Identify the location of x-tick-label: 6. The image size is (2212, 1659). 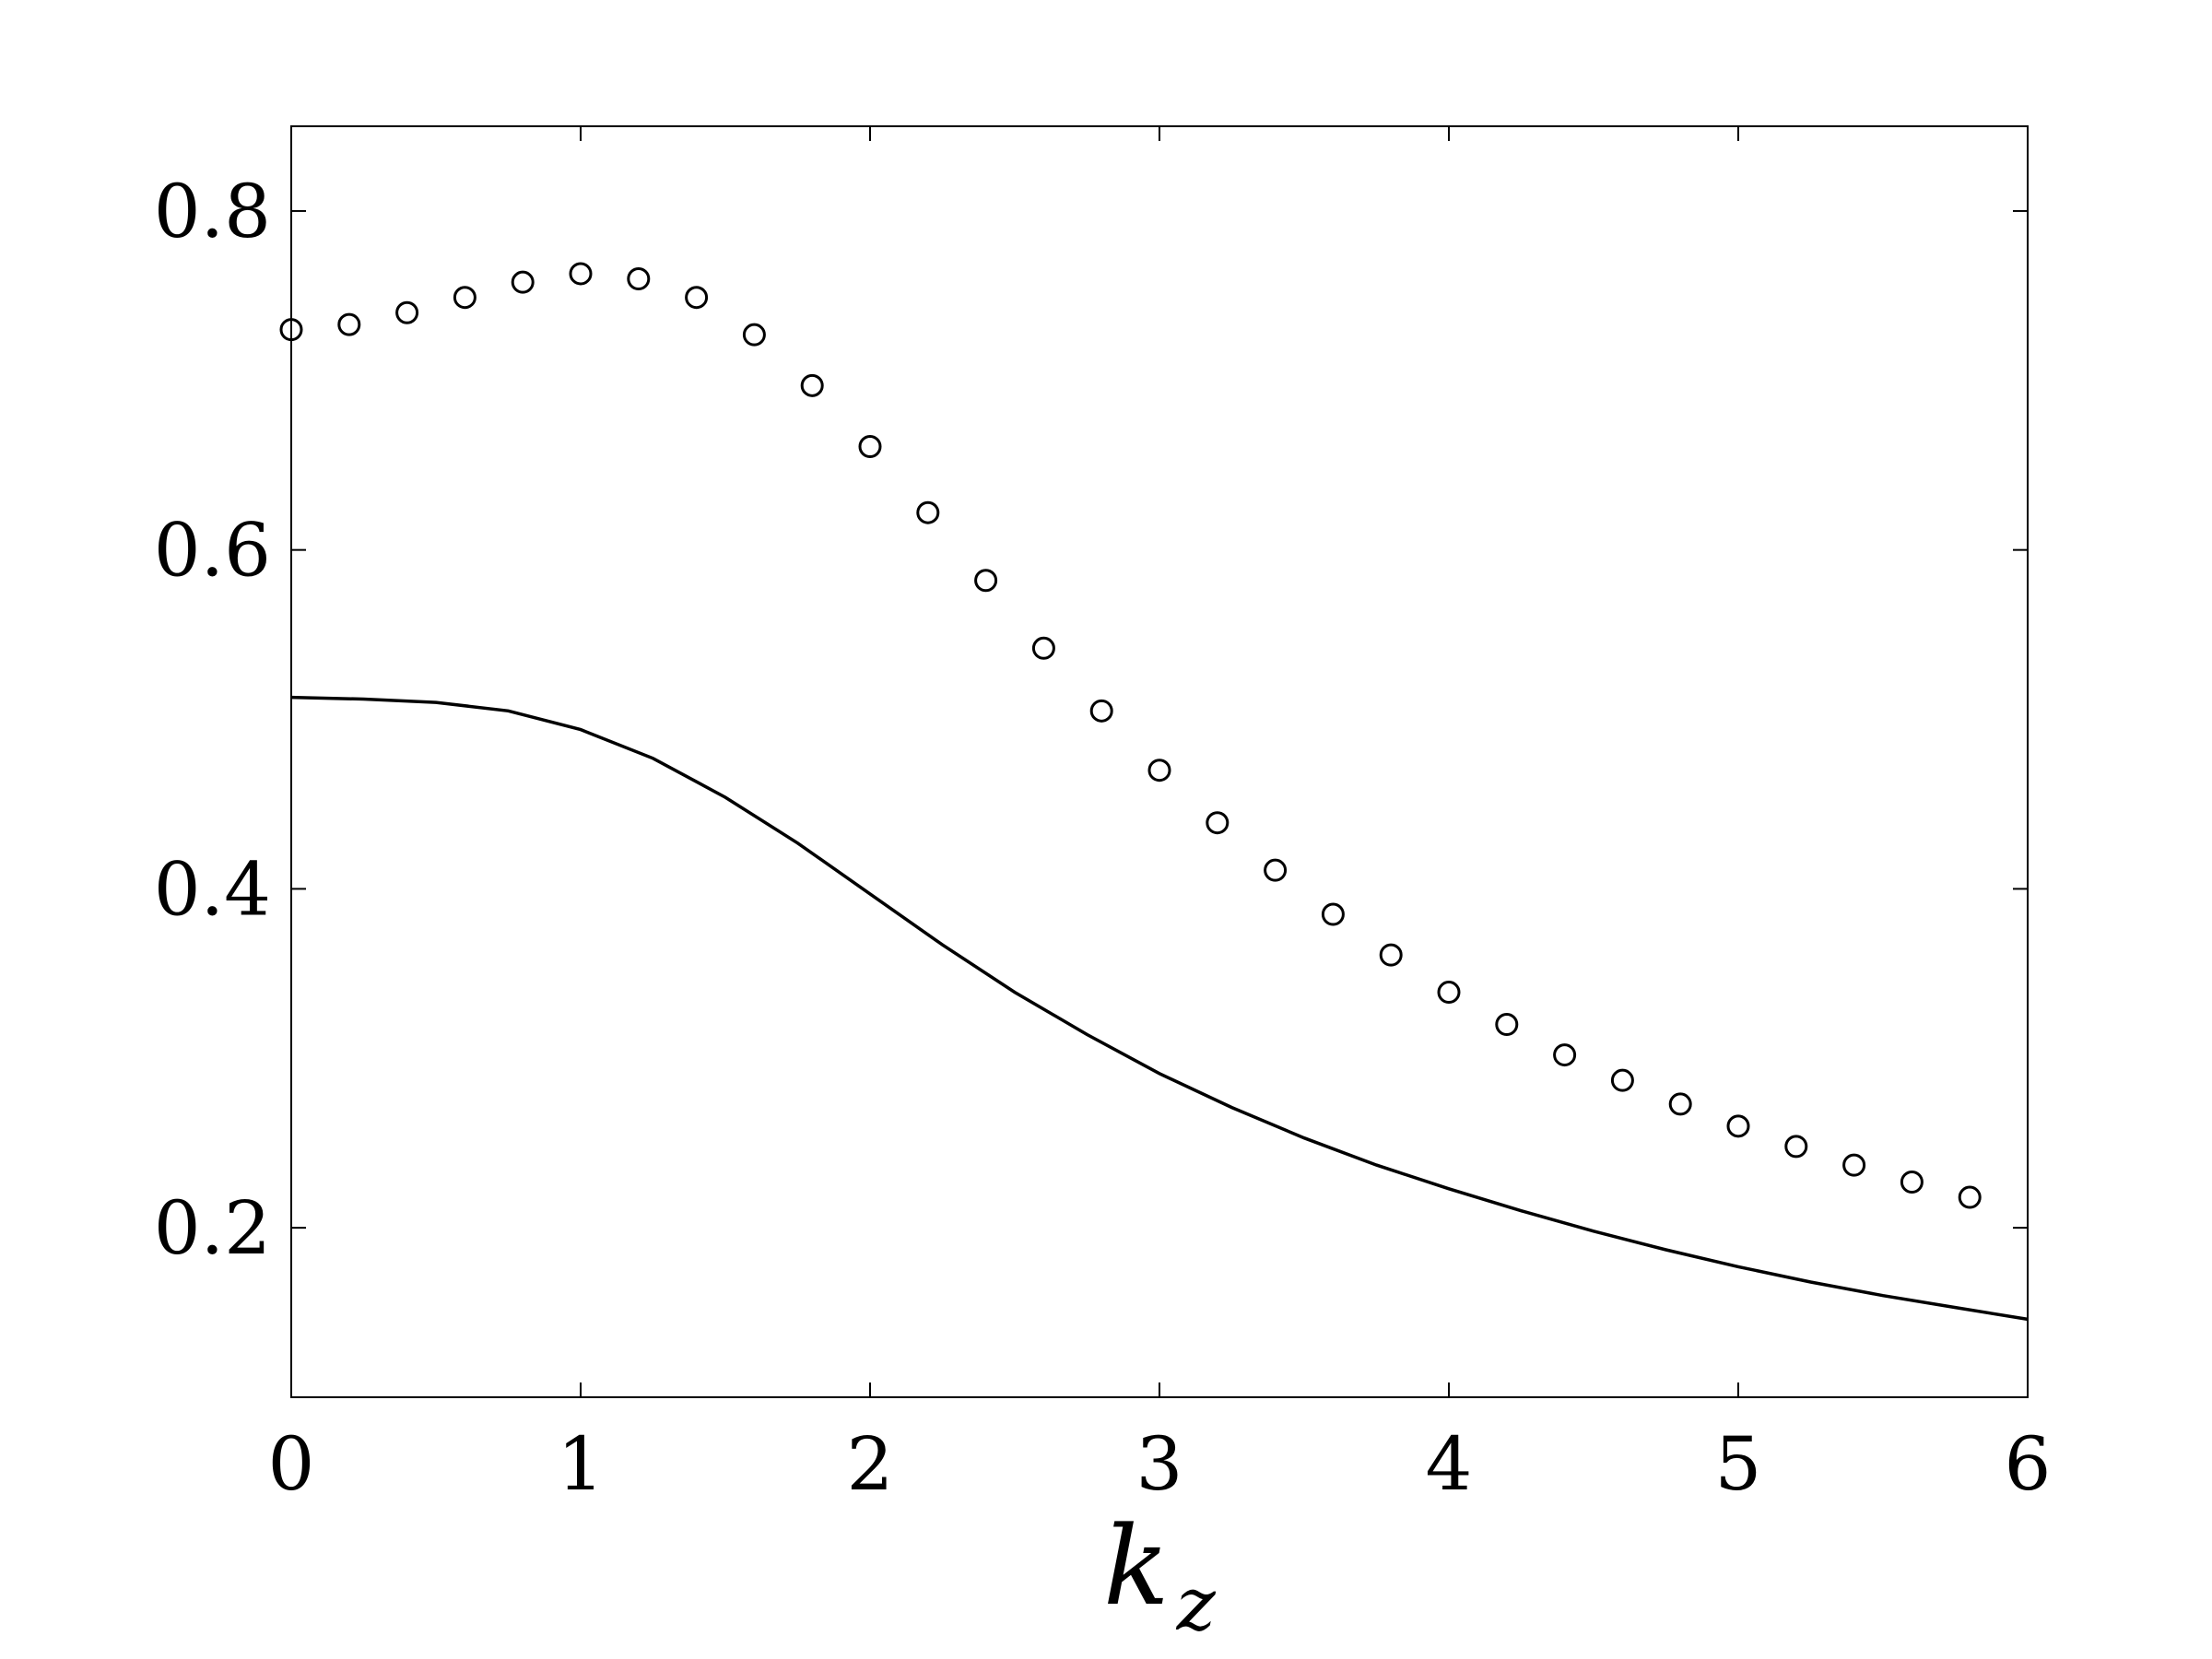
(2028, 1464).